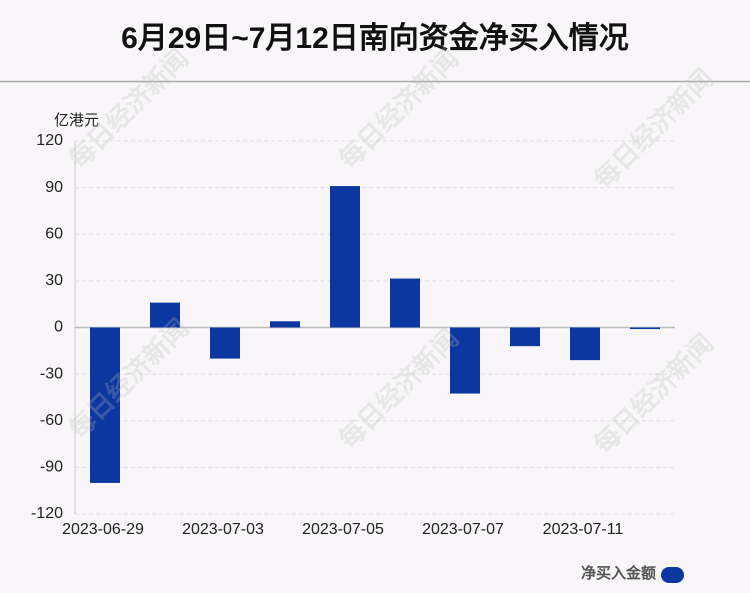 This screenshot has height=593, width=750. What do you see at coordinates (51, 373) in the screenshot?
I see `y-tick-label: -30` at bounding box center [51, 373].